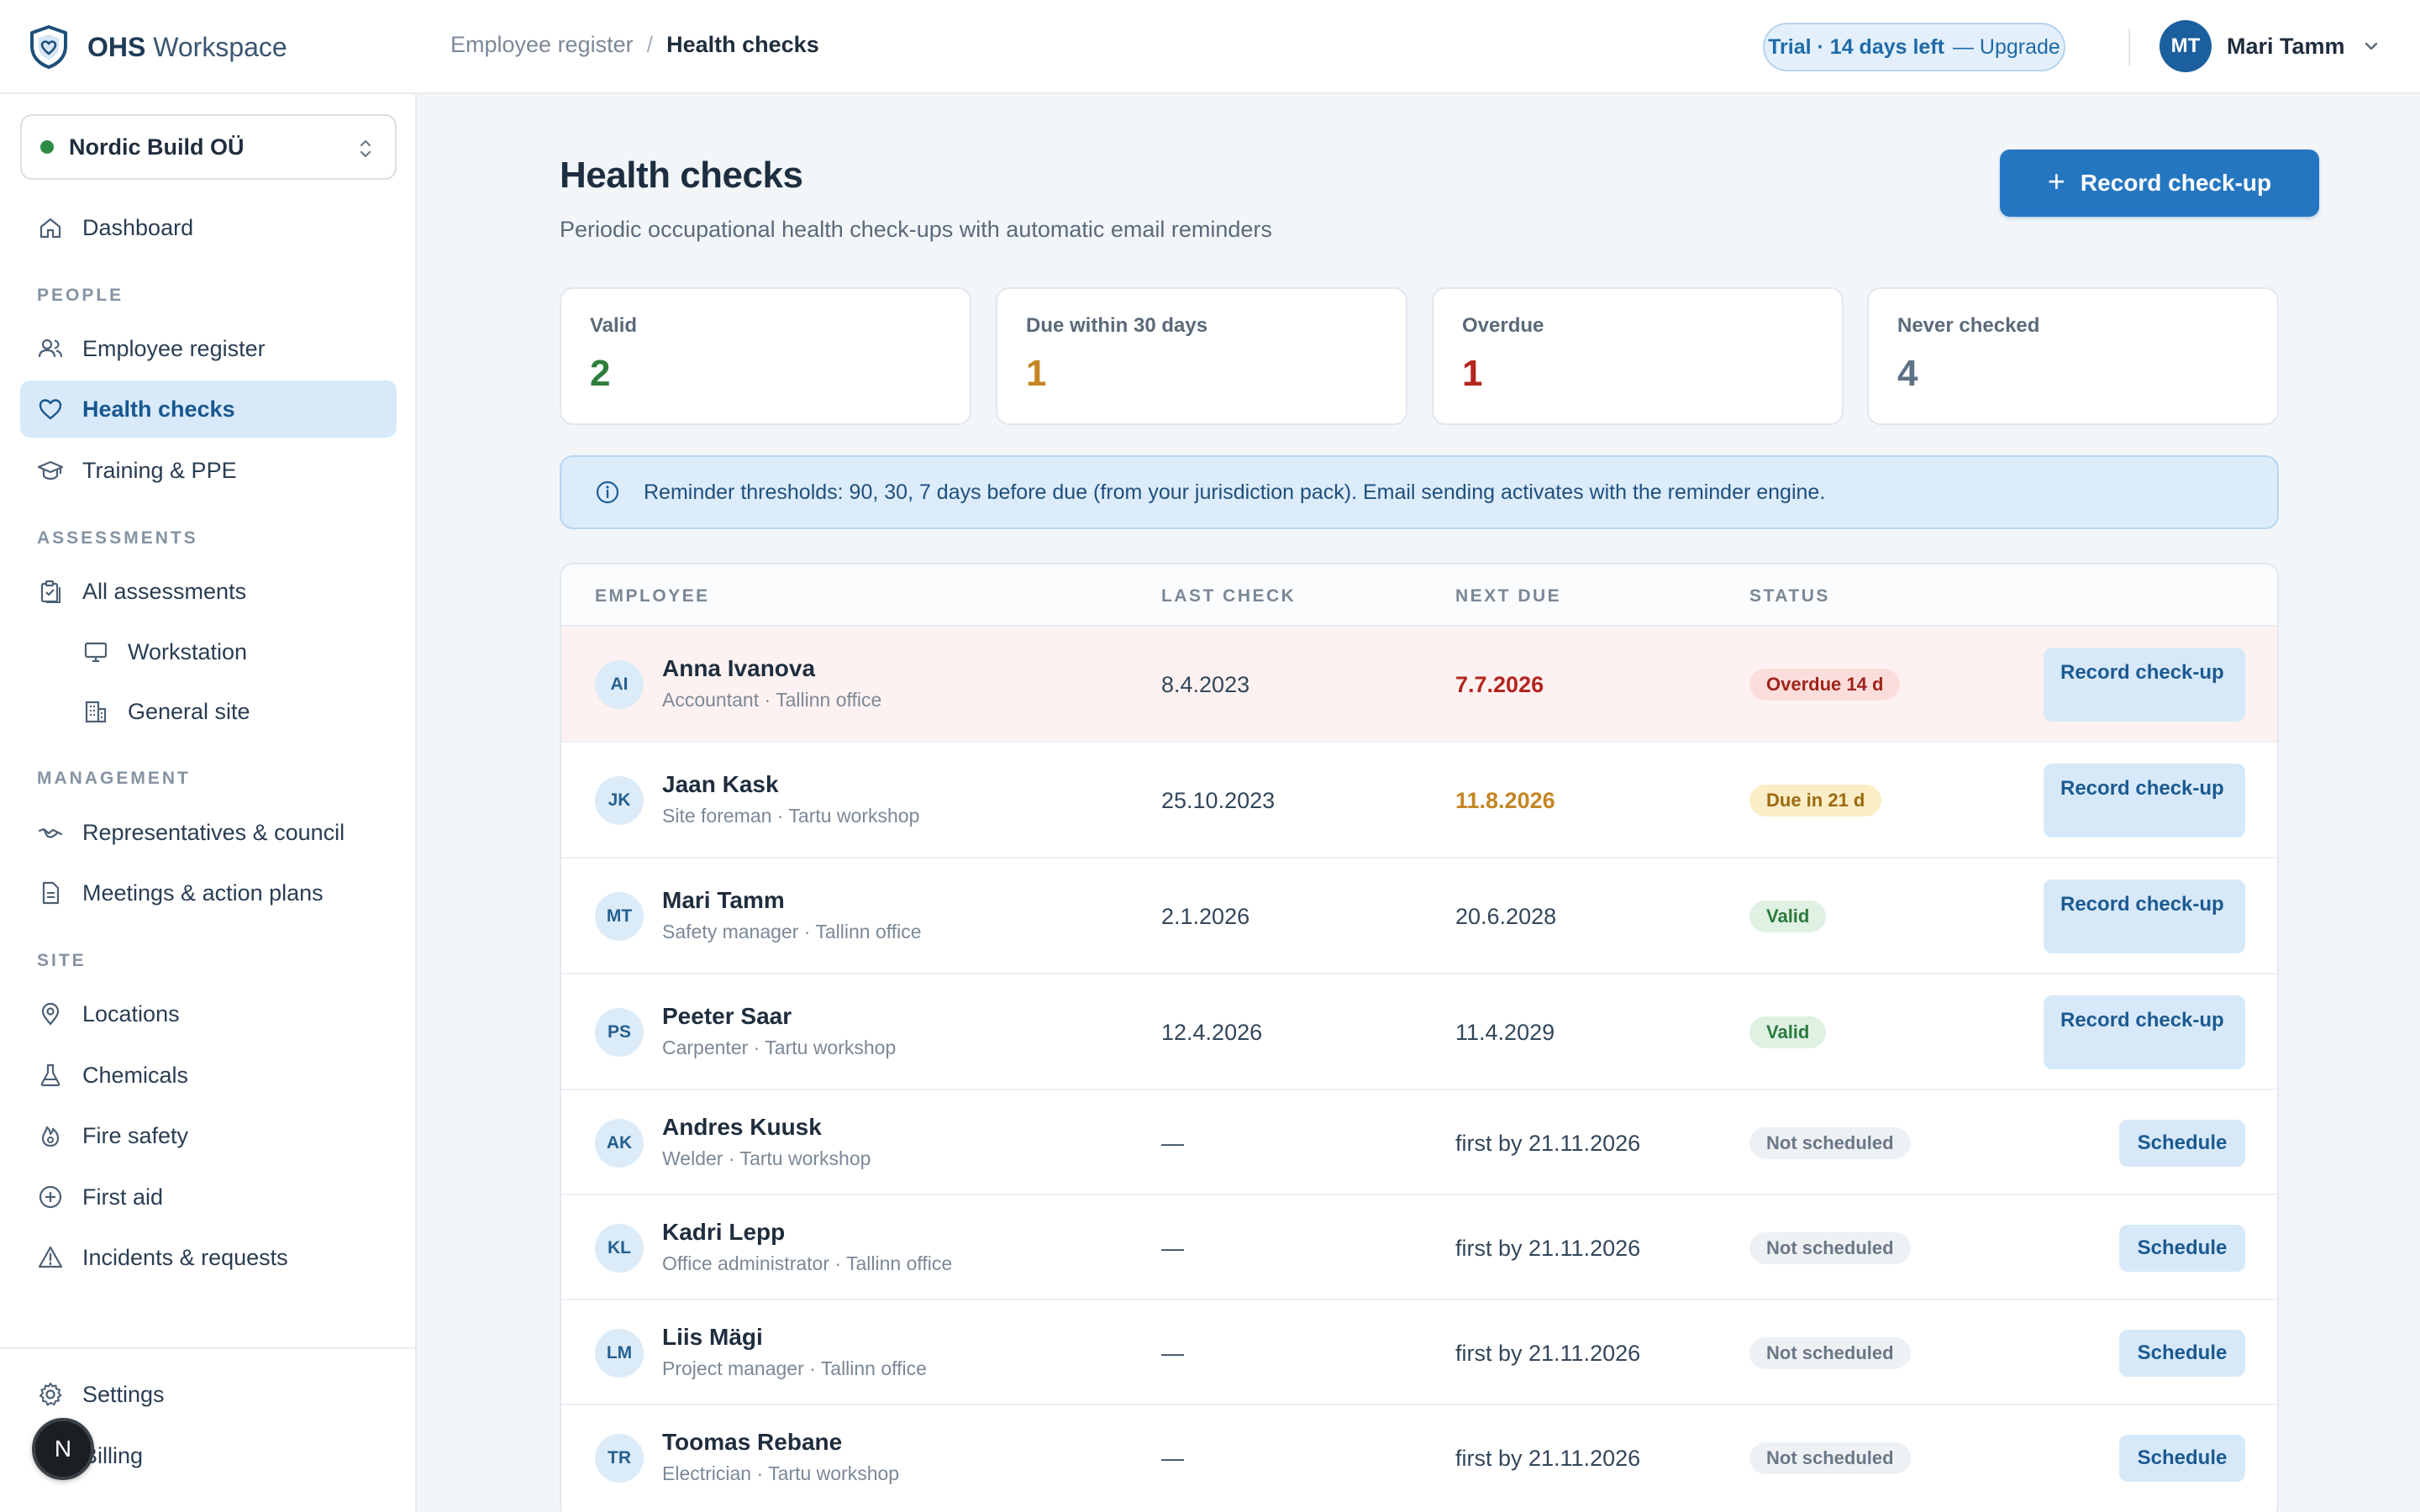 The image size is (2420, 1512). What do you see at coordinates (51, 832) in the screenshot?
I see `handshake-icon` at bounding box center [51, 832].